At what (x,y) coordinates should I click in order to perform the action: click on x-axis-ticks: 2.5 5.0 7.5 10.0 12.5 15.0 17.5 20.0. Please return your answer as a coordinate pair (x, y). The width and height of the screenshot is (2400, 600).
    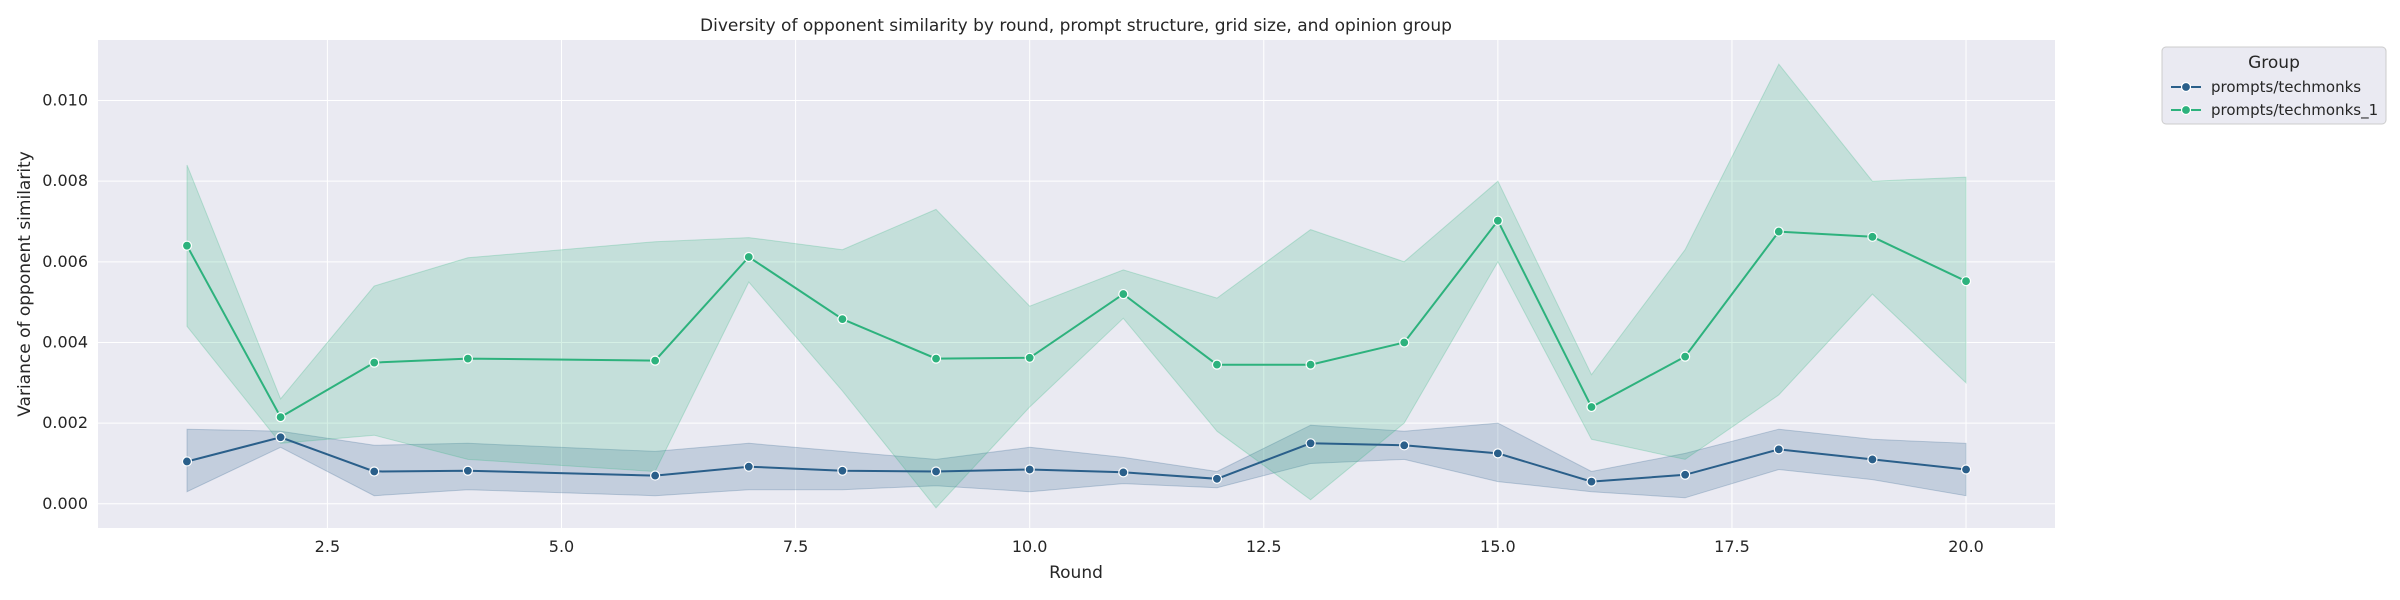
    Looking at the image, I should click on (1149, 546).